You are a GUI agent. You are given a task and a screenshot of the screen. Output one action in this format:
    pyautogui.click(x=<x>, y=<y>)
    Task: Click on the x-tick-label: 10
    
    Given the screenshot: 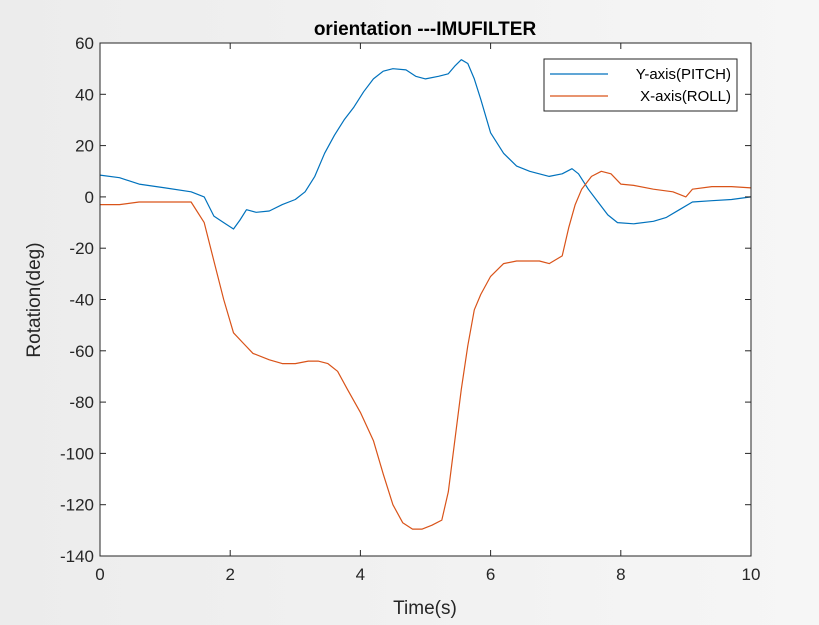 What is the action you would take?
    pyautogui.click(x=751, y=574)
    